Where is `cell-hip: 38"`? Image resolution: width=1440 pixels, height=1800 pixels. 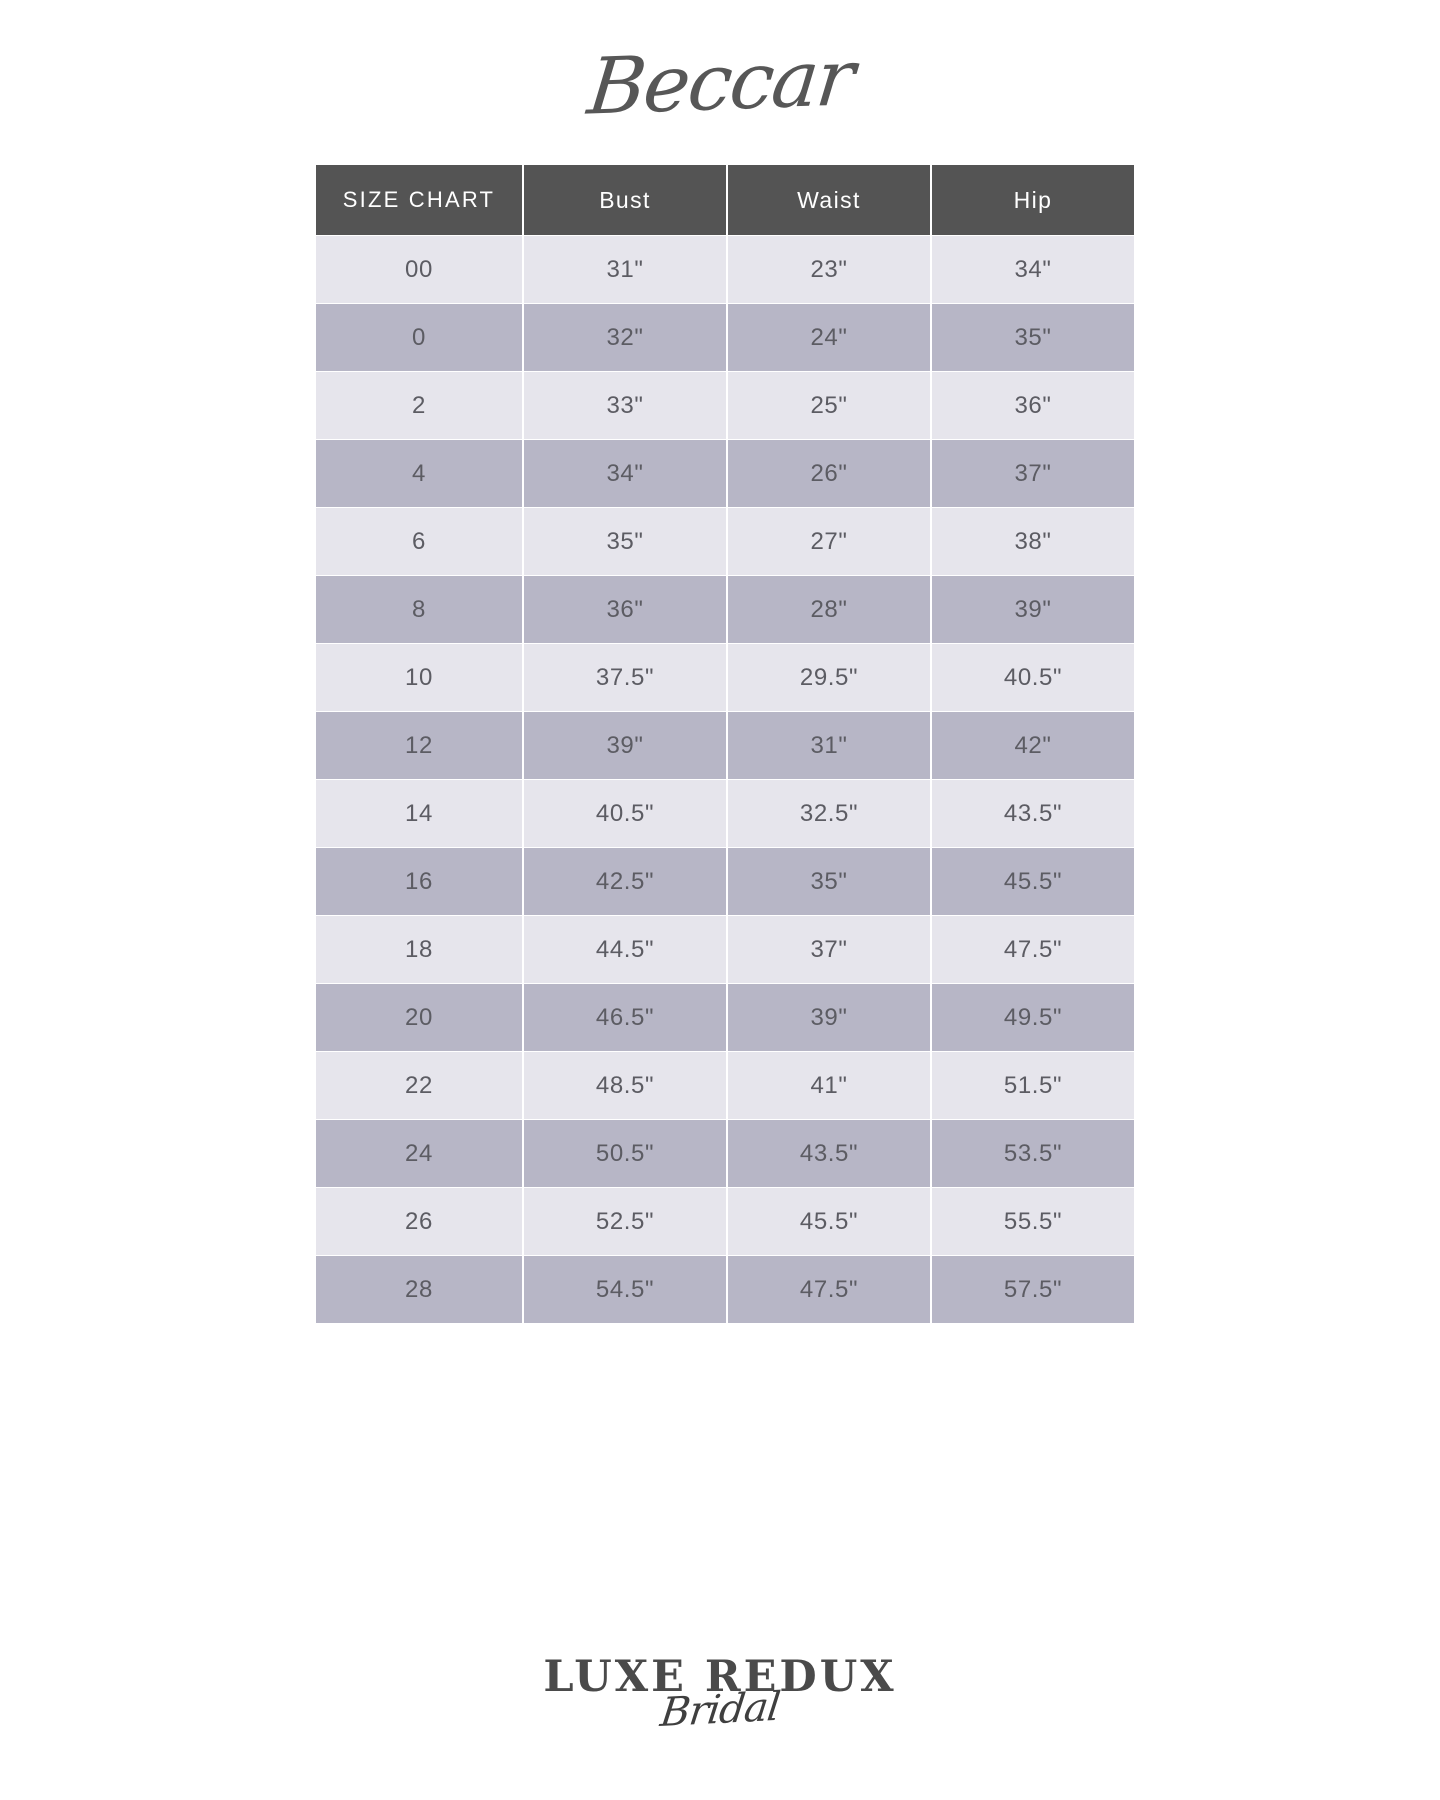 cell-hip: 38" is located at coordinates (1033, 541).